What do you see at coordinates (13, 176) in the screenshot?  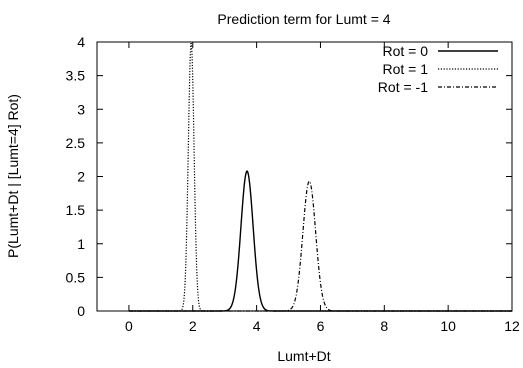 I see `y-axis-label: P(Lumt+Dt | [Lumt=4] Rot)` at bounding box center [13, 176].